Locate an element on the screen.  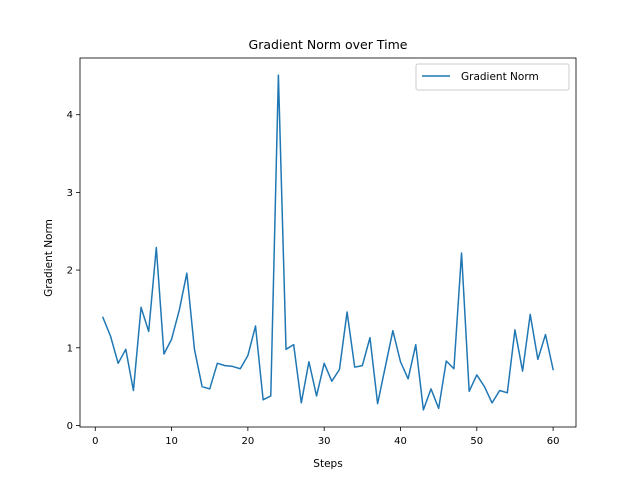
y-axis-label: Gradient Norm is located at coordinates (49, 258).